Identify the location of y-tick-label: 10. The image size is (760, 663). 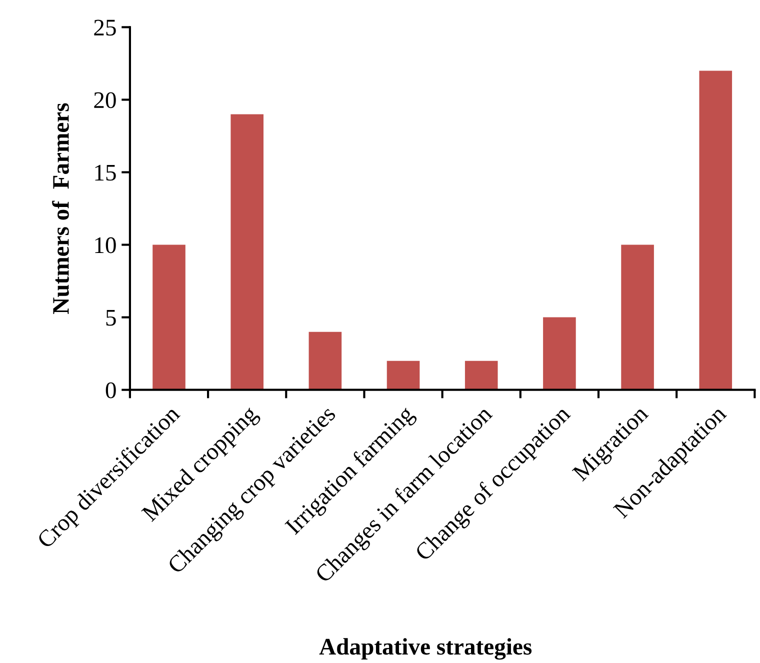
(105, 245).